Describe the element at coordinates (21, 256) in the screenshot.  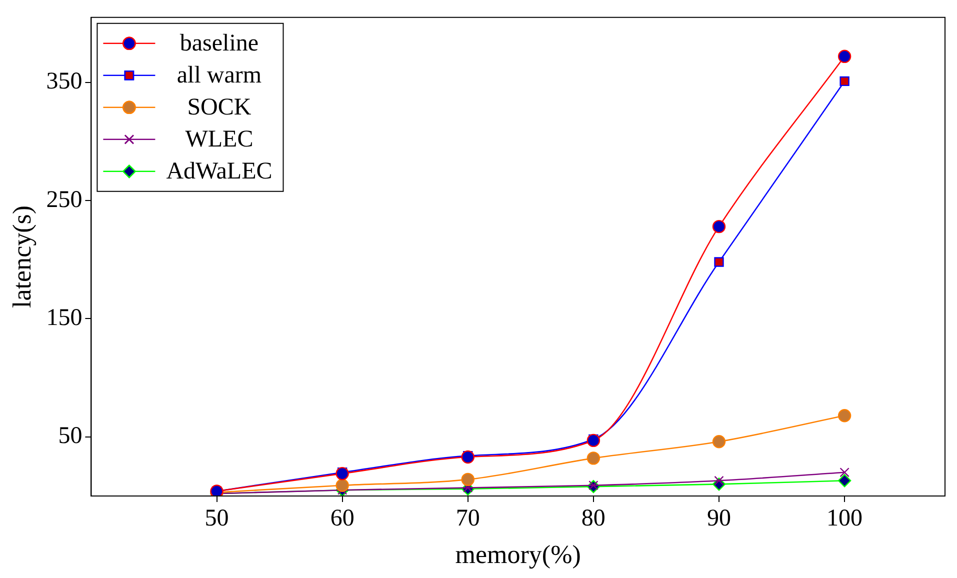
I see `y-axis-title: latency(s)` at that location.